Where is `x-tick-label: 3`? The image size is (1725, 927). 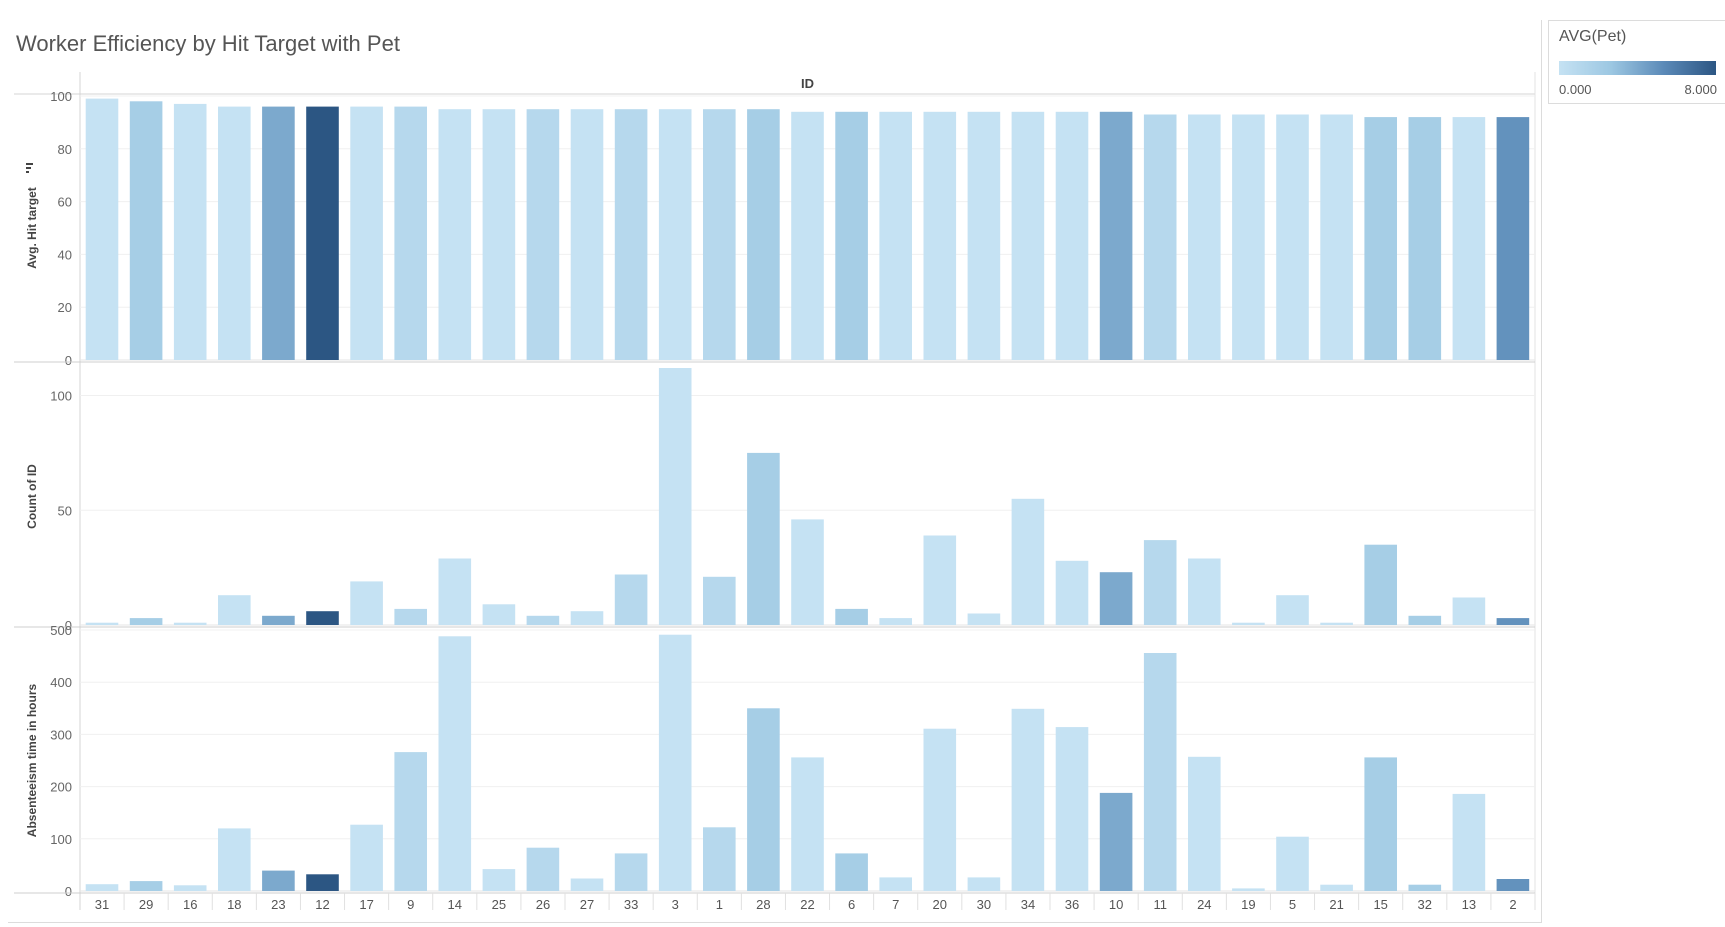
x-tick-label: 3 is located at coordinates (675, 904).